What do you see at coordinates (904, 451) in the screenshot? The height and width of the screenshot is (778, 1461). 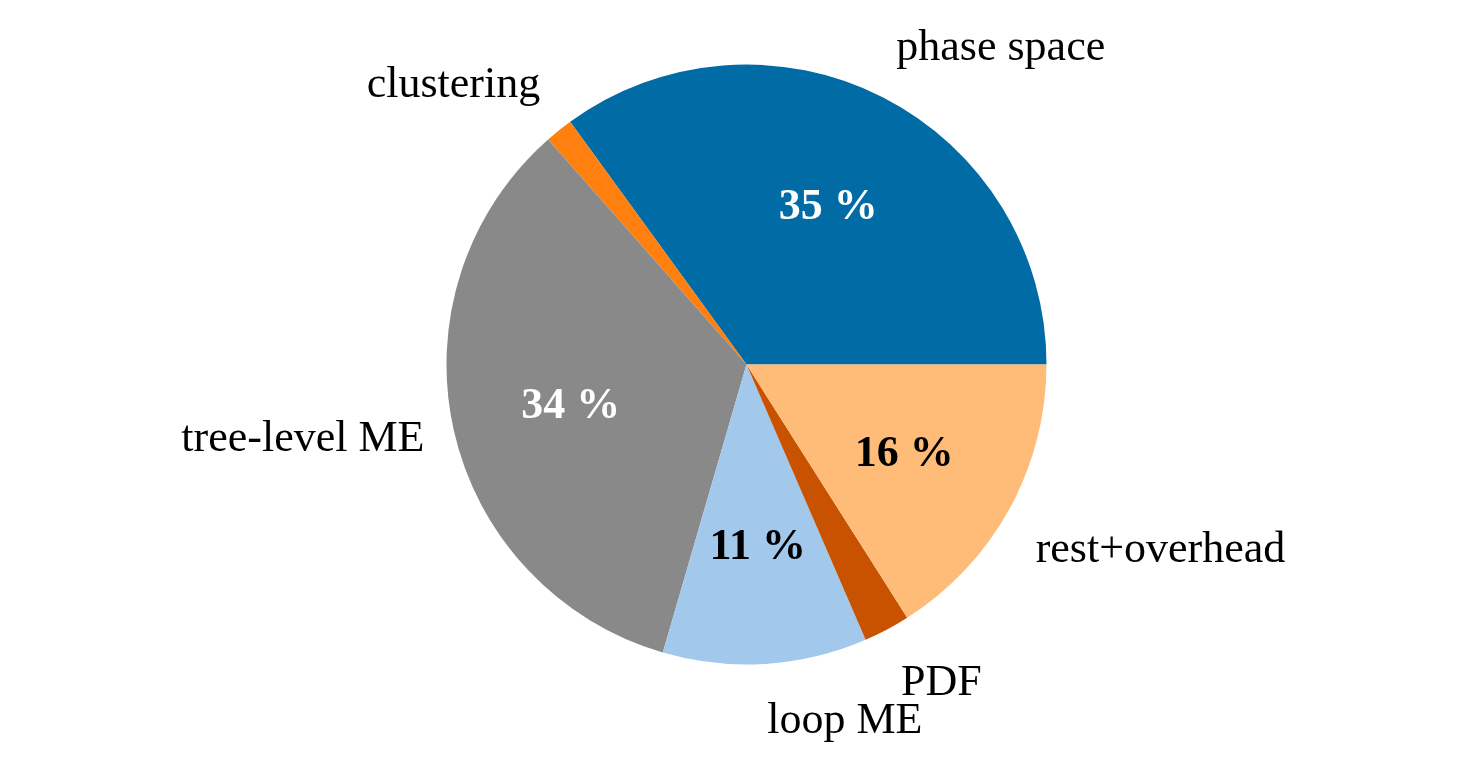 I see `data-label: 16 %` at bounding box center [904, 451].